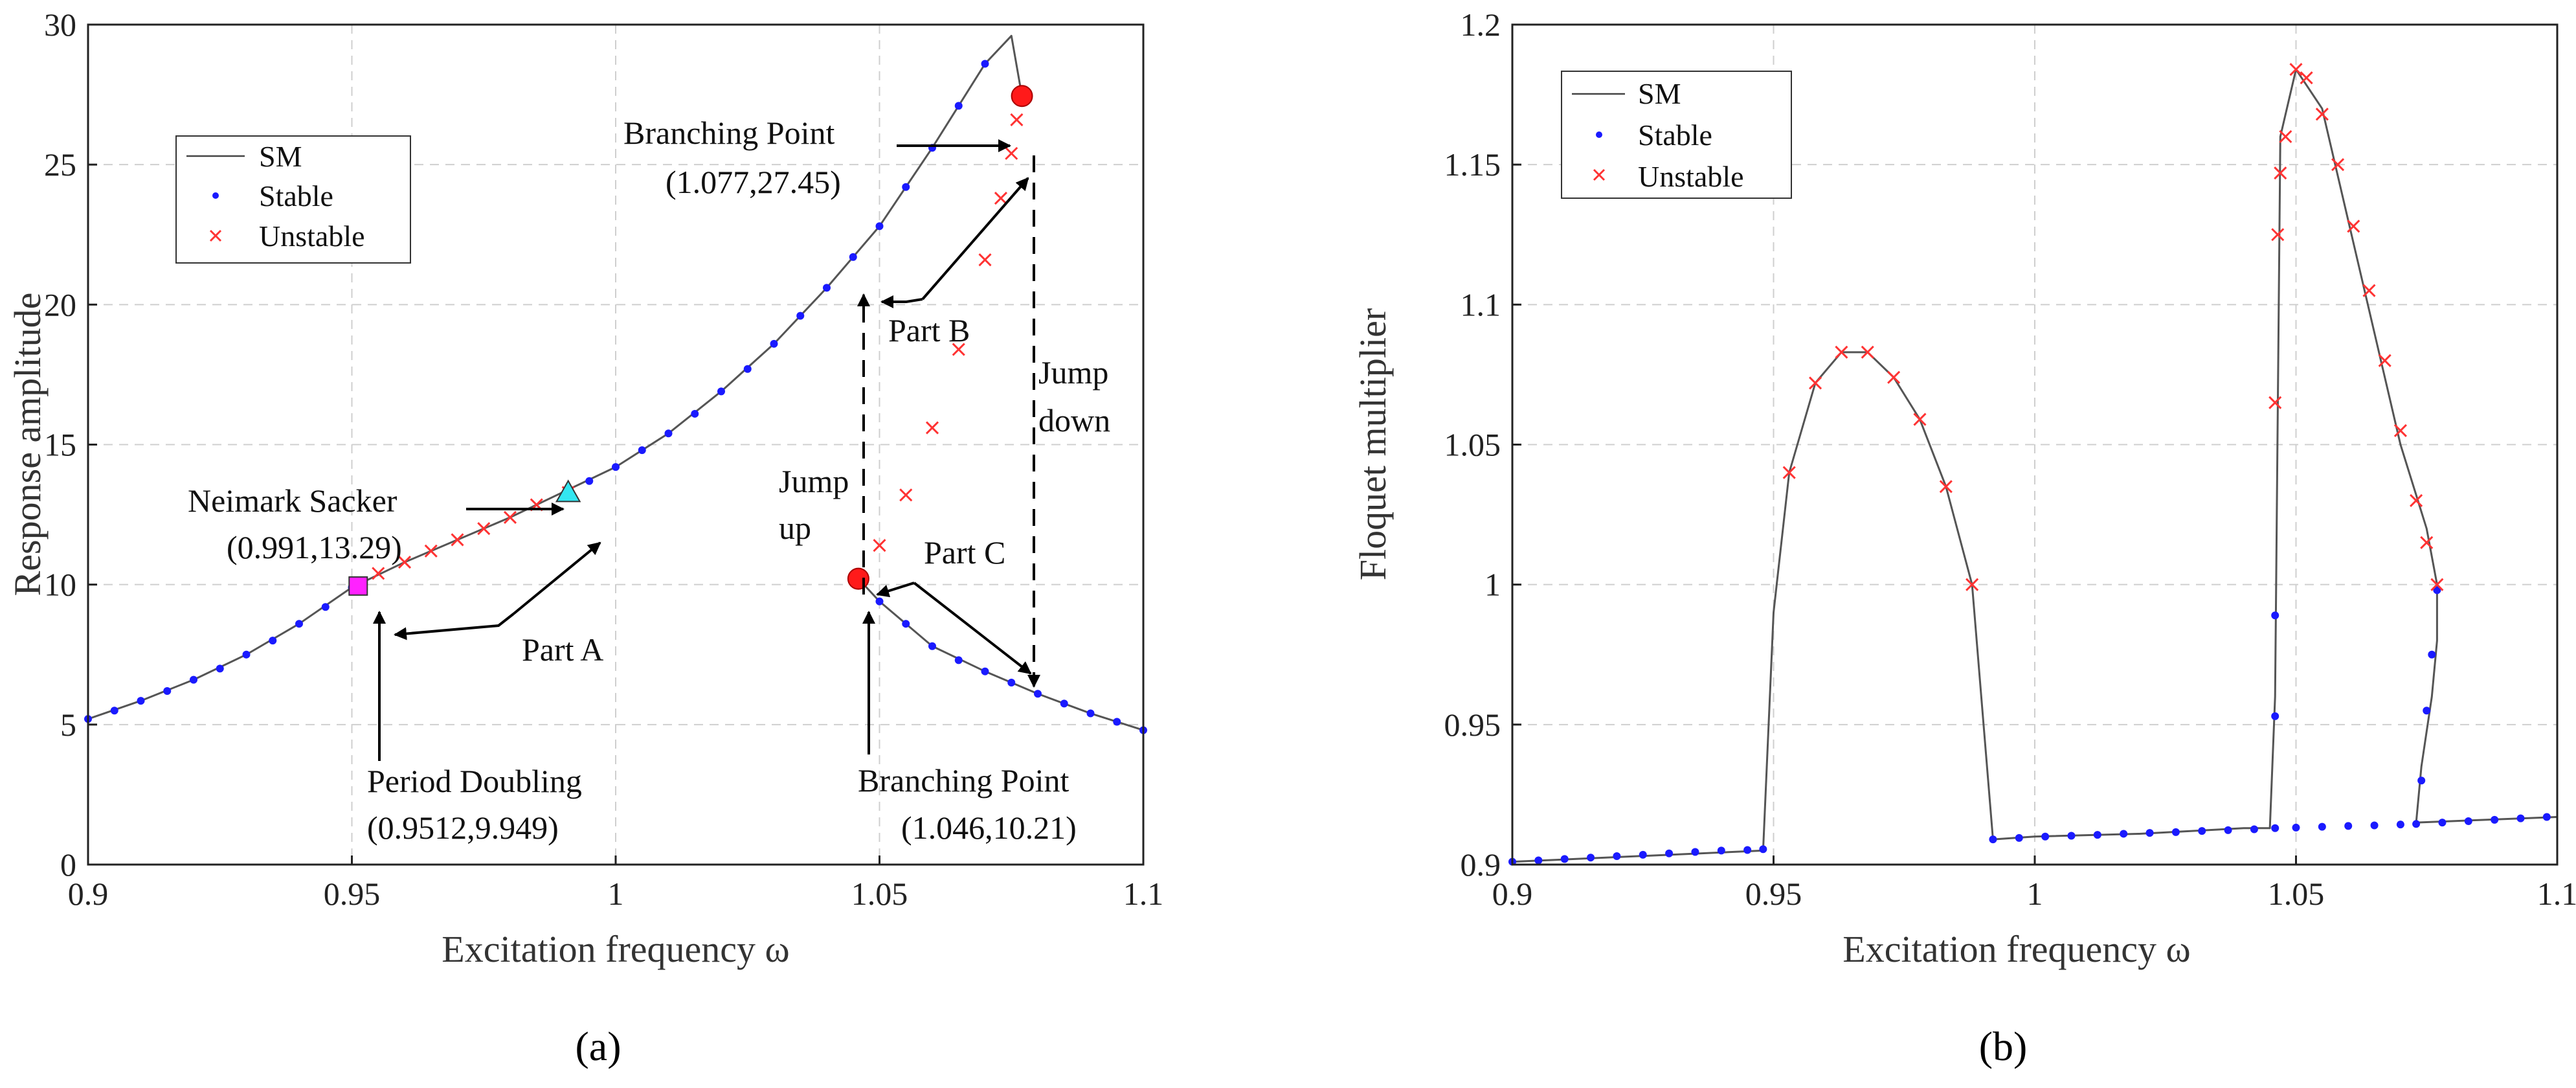 The height and width of the screenshot is (1088, 2576). Describe the element at coordinates (963, 780) in the screenshot. I see `annotation-branching-point-bottom-title: Branching Point` at that location.